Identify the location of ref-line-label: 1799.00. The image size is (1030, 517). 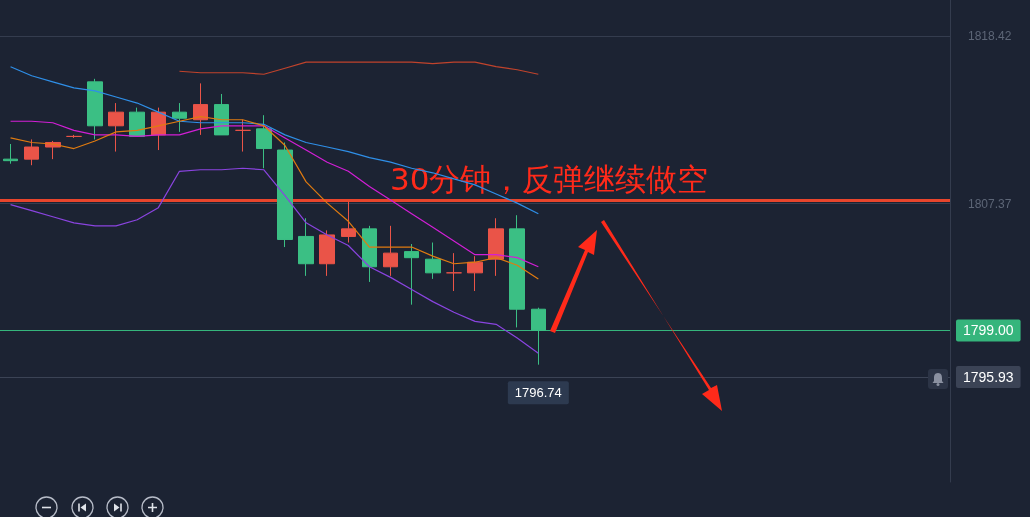
(988, 330).